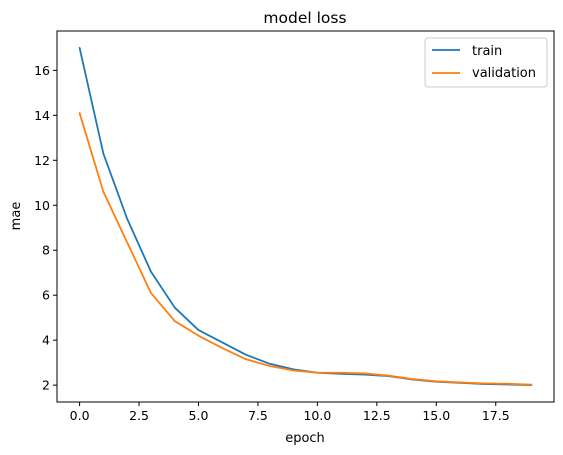  I want to click on x-tick-label: 15.0, so click(436, 415).